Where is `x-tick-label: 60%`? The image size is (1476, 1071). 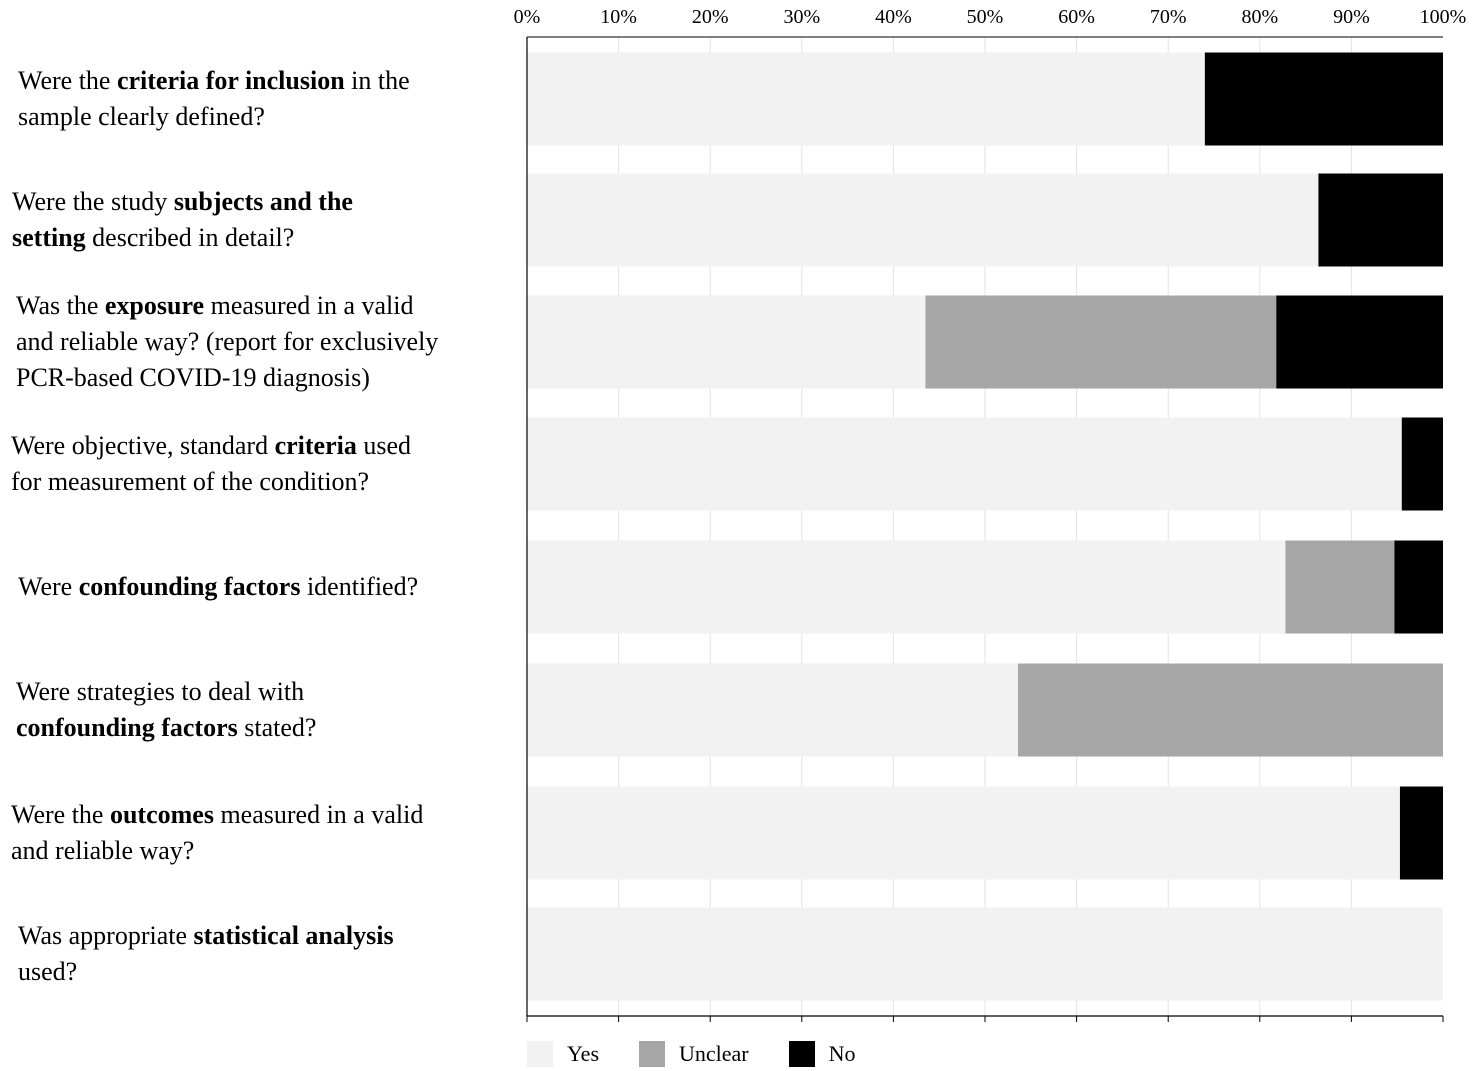
x-tick-label: 60% is located at coordinates (1076, 17).